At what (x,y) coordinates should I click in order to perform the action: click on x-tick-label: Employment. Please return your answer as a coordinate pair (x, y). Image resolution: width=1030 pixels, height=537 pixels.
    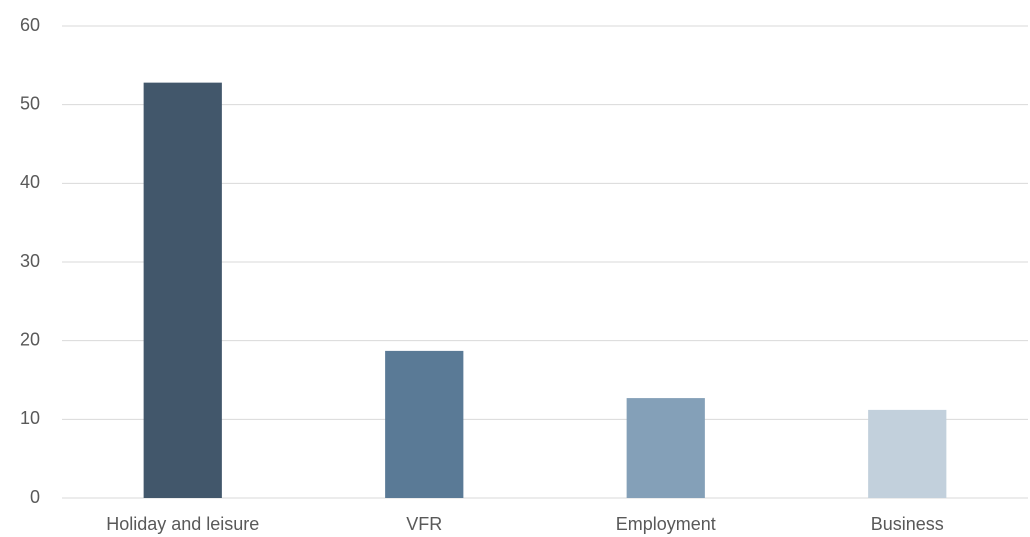
    Looking at the image, I should click on (666, 524).